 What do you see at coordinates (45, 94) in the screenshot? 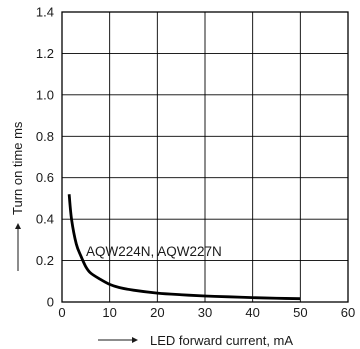
I see `y-tick-label: 1.0` at bounding box center [45, 94].